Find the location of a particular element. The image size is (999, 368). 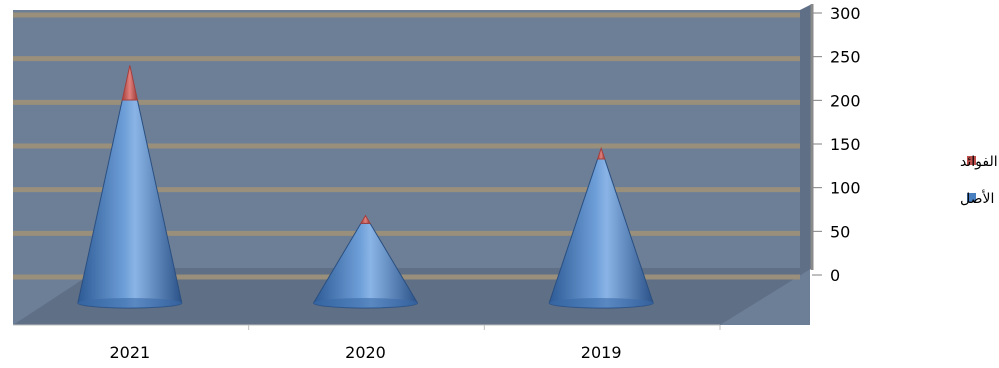

y-tick-label: 300 is located at coordinates (845, 13).